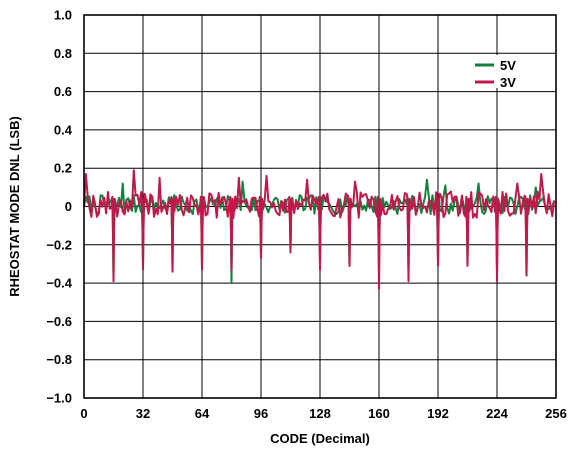 The height and width of the screenshot is (463, 577). What do you see at coordinates (379, 413) in the screenshot?
I see `x-tick-label: 160` at bounding box center [379, 413].